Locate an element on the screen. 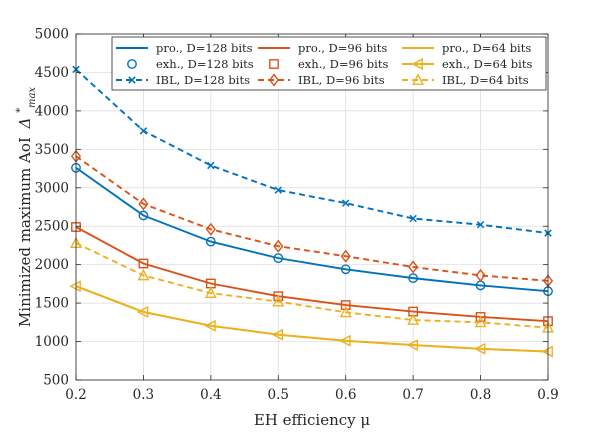 This screenshot has width=598, height=439. y-axis-label: Minimized maximum AoI Δ * max is located at coordinates (23, 207).